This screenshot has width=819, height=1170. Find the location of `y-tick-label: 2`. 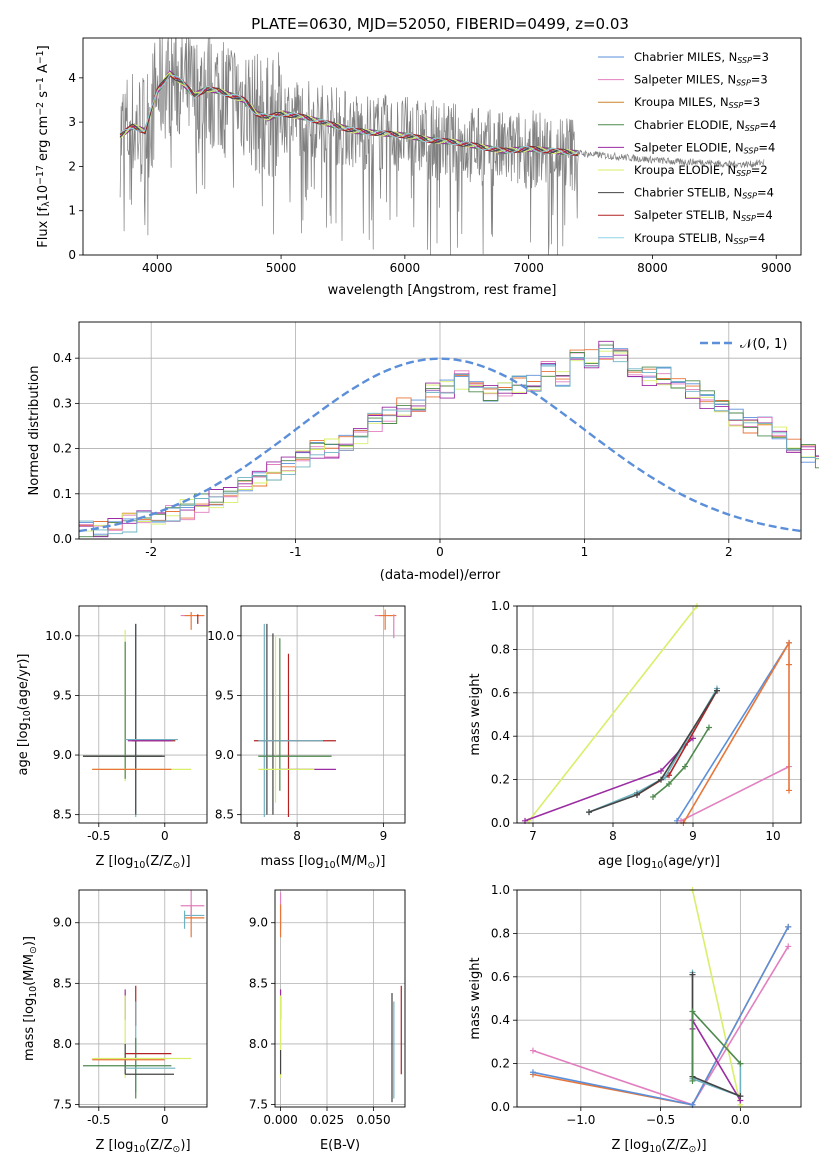

y-tick-label: 2 is located at coordinates (72, 166).